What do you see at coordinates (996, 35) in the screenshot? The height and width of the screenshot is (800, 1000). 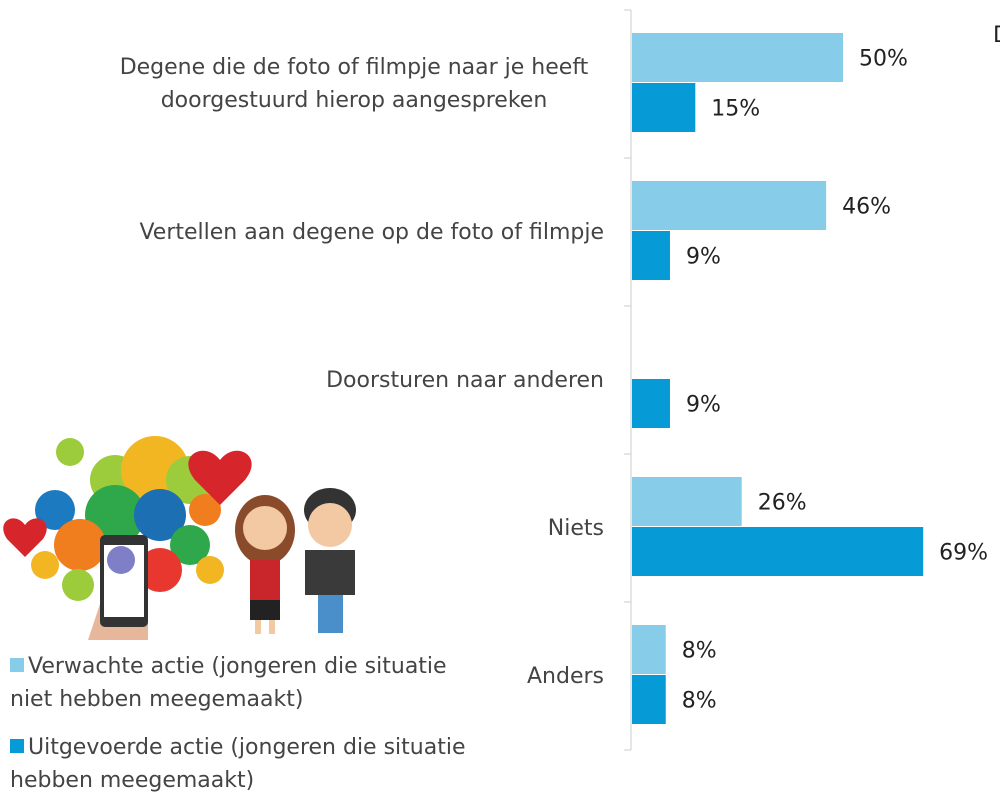 I see `annotation: D` at bounding box center [996, 35].